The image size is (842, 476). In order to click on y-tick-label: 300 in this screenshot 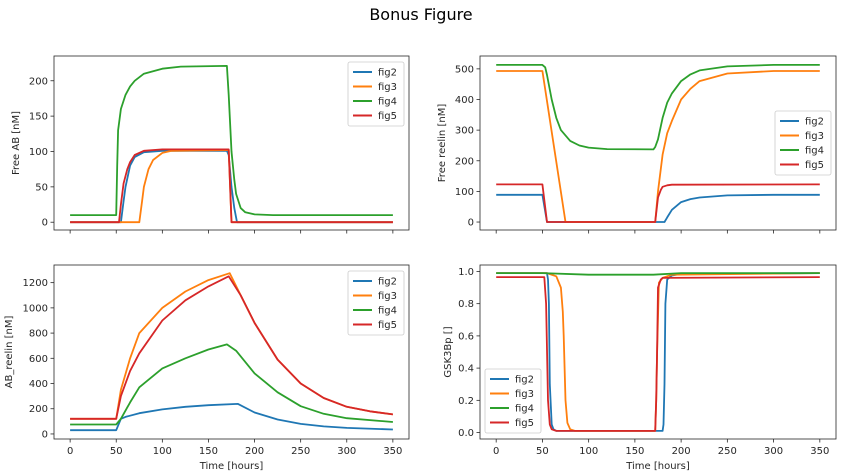, I will do `click(464, 131)`.